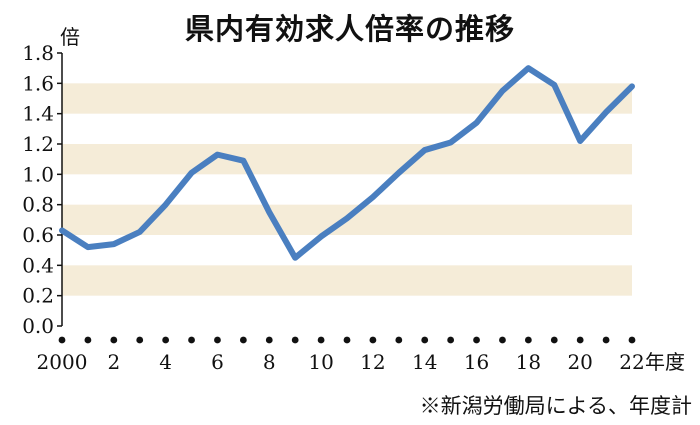 This screenshot has width=700, height=425. Describe the element at coordinates (476, 362) in the screenshot. I see `x-tick-label: 16` at that location.